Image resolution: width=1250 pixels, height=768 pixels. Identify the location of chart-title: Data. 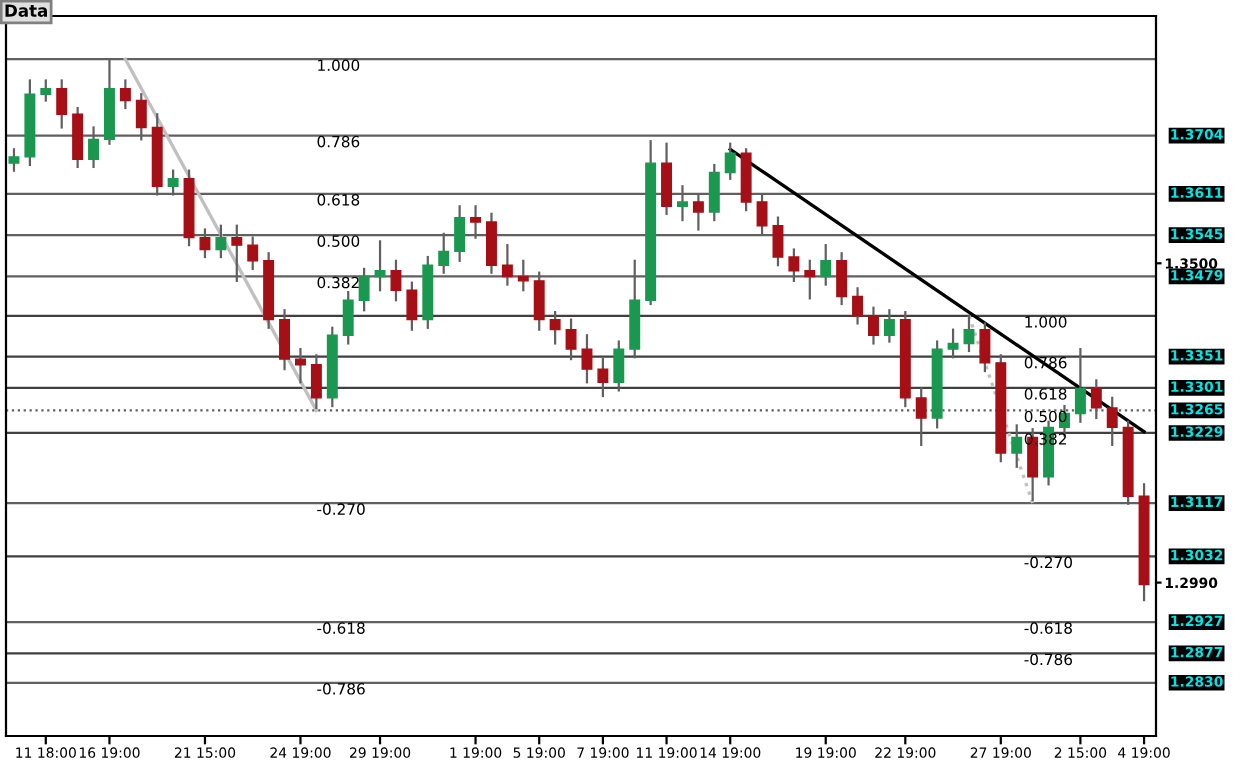
(26, 10).